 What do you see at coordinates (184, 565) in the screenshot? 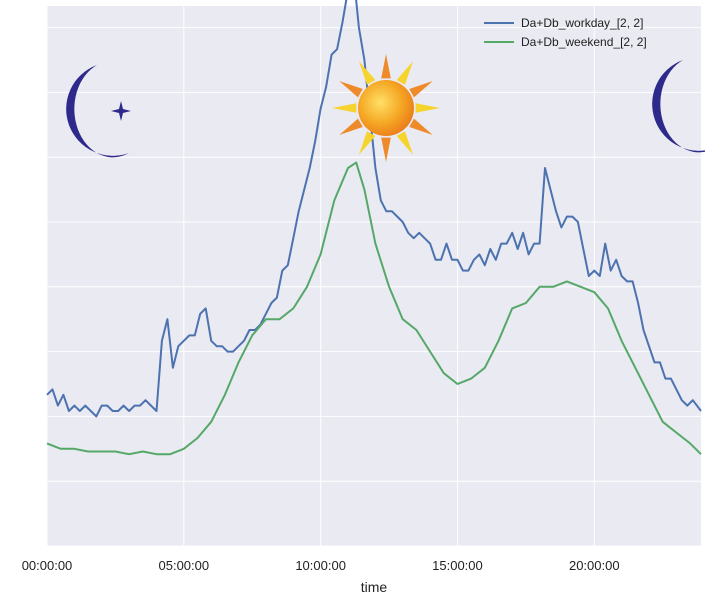
I see `x-tick-label: 05:00:00` at bounding box center [184, 565].